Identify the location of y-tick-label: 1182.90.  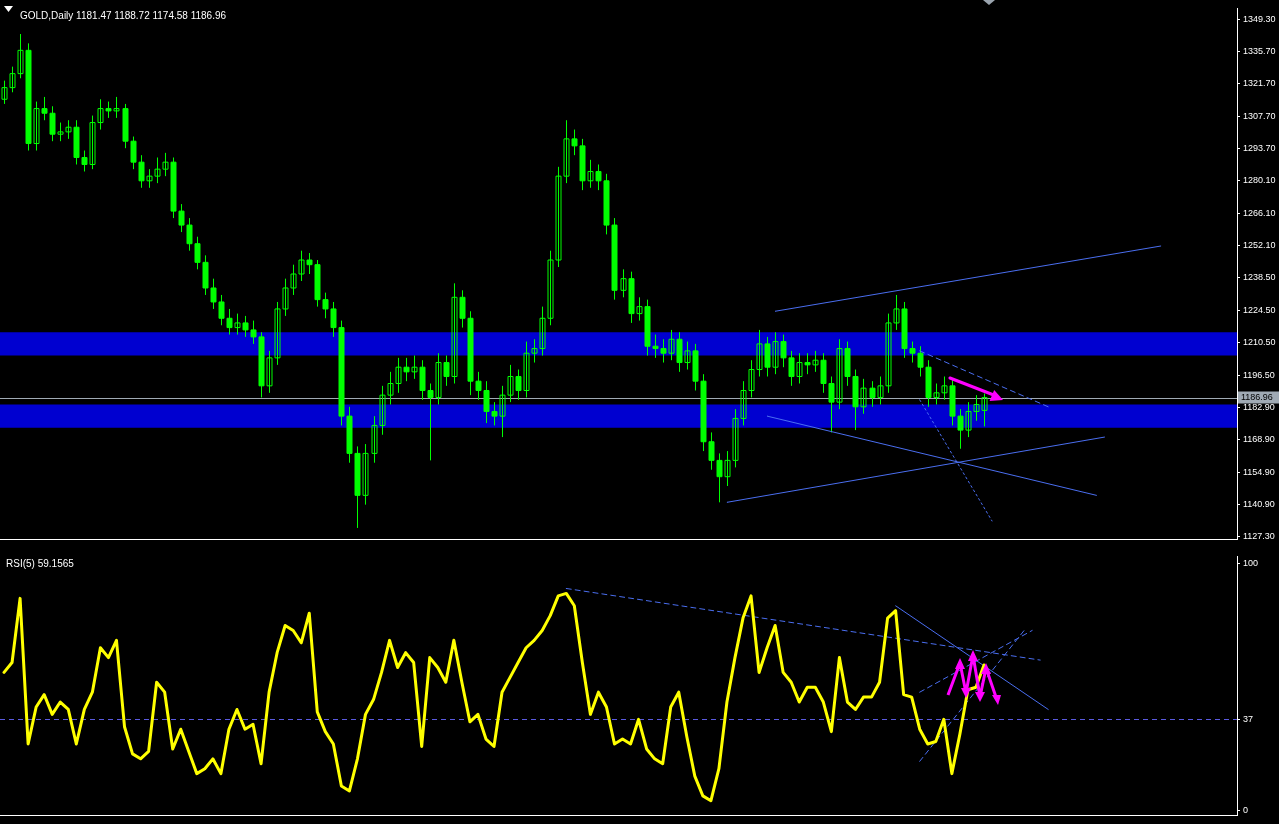
(1259, 406).